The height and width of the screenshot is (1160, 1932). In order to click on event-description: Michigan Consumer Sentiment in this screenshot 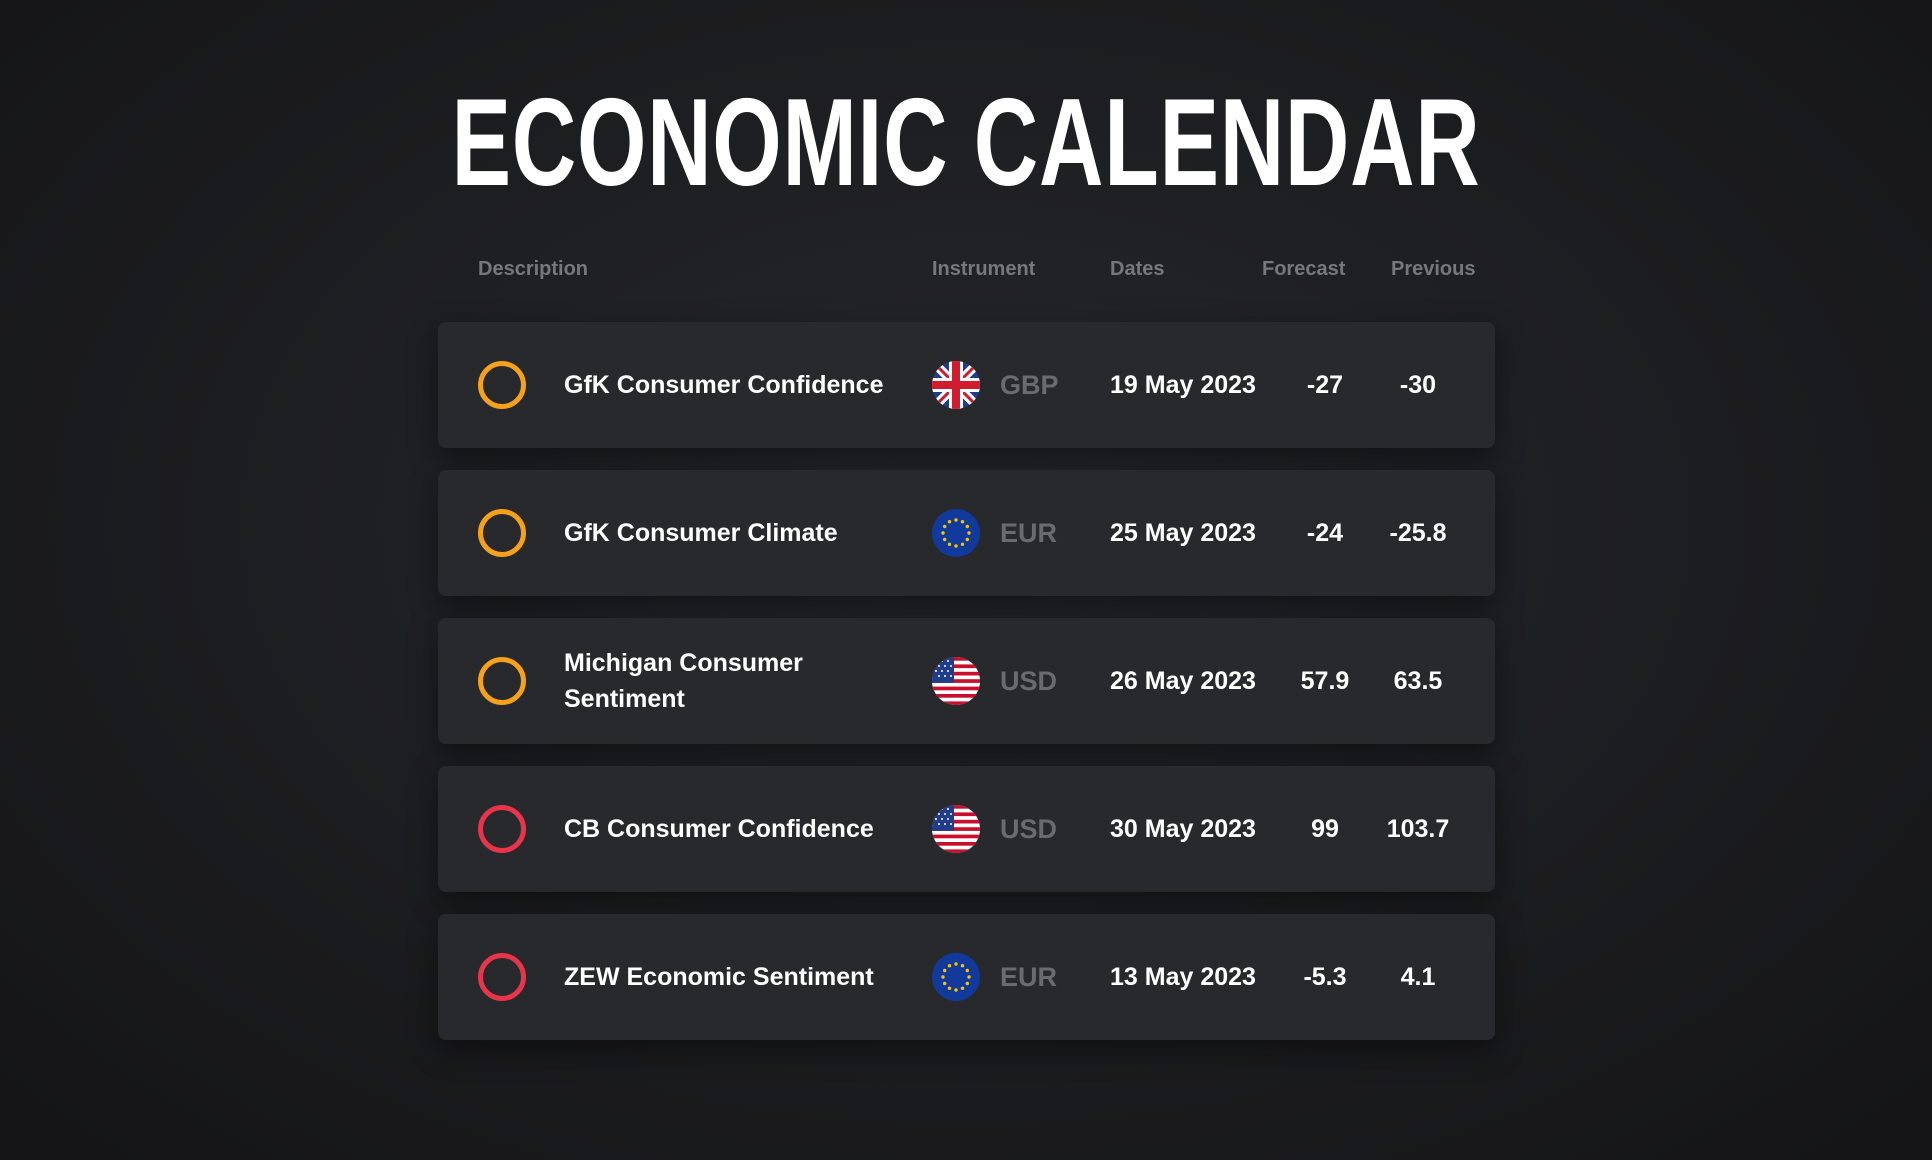, I will do `click(683, 681)`.